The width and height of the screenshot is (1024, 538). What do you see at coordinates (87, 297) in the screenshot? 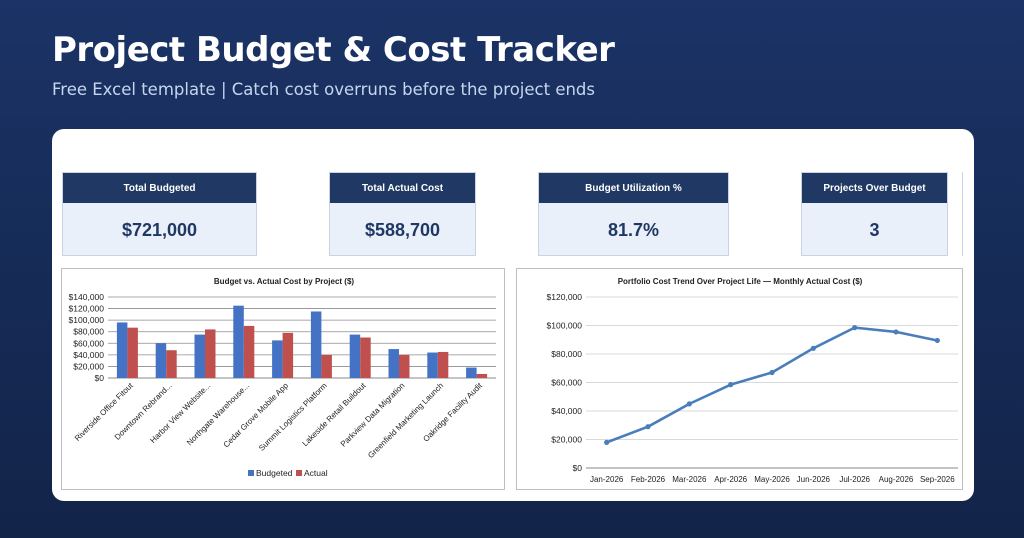
I see `y-tick-label: $140,000` at bounding box center [87, 297].